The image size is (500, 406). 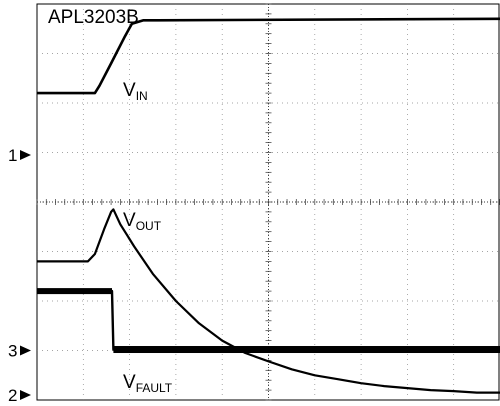 I want to click on channel-marker-2-label: 2, so click(x=12, y=395).